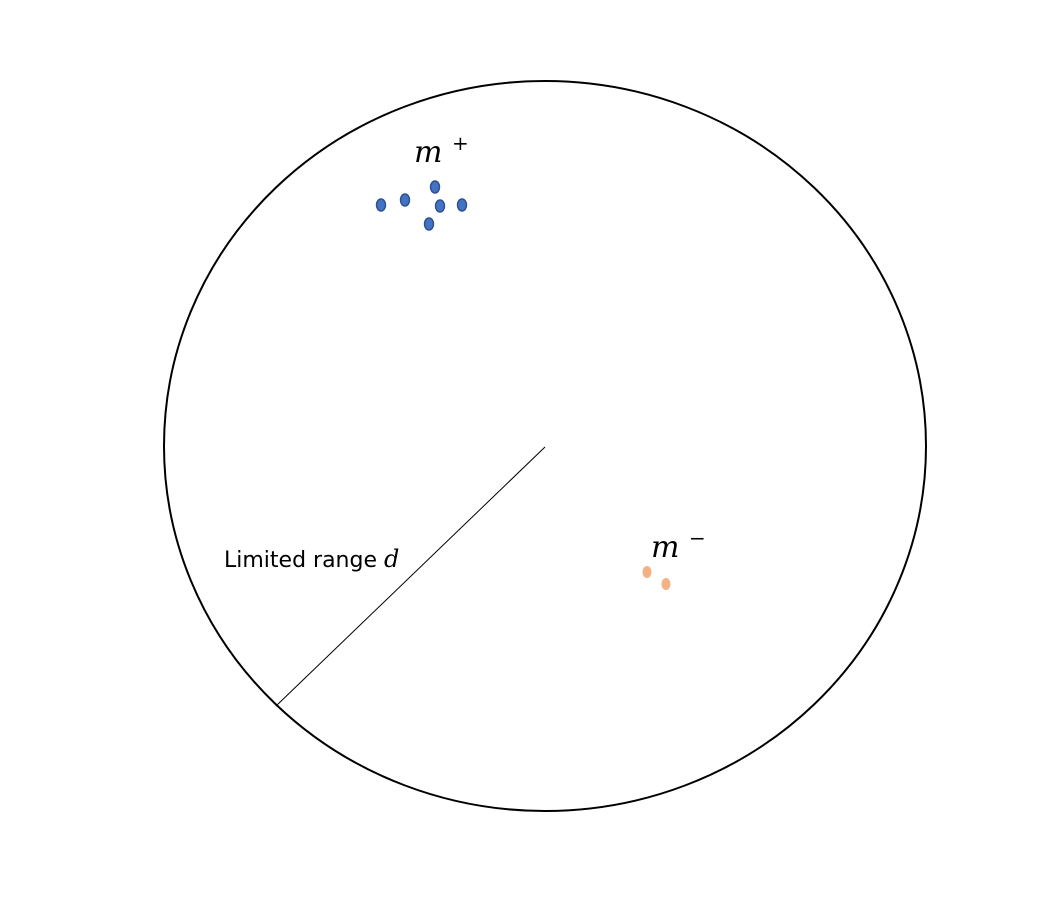  Describe the element at coordinates (697, 538) in the screenshot. I see `negative-group-superscript: −` at that location.